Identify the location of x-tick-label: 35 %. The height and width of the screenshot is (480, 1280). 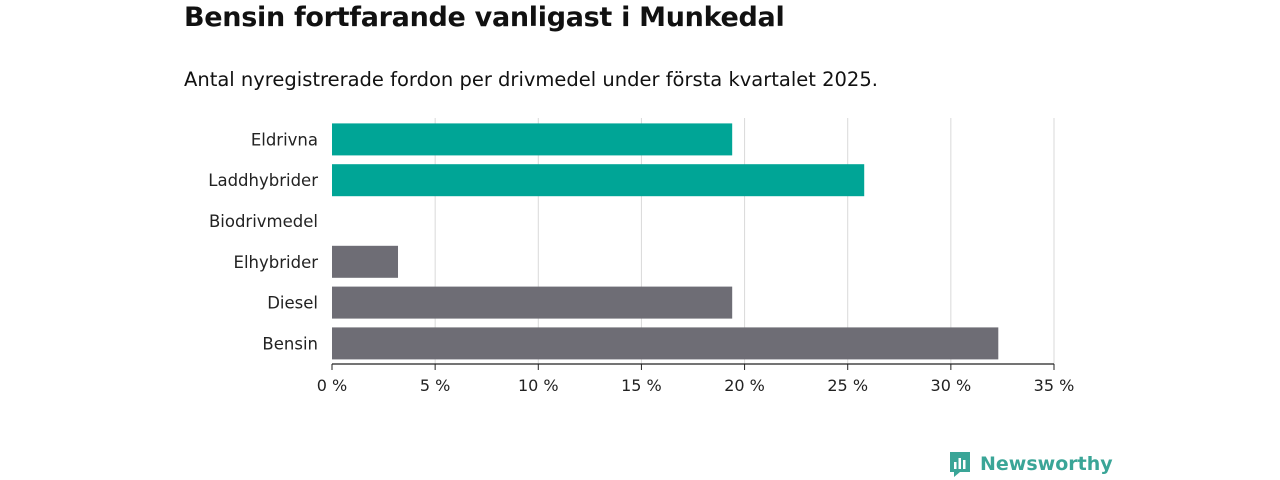
(1054, 385).